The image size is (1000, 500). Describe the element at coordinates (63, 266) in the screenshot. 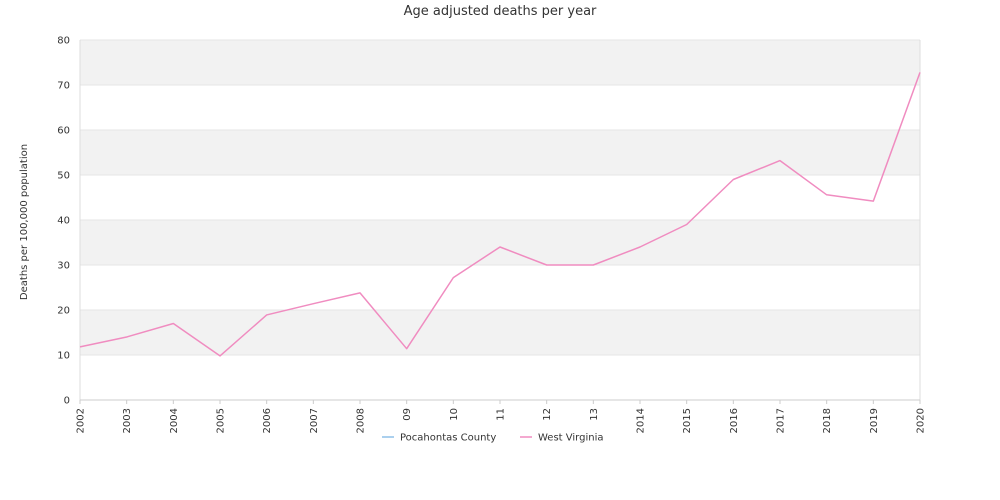

I see `y-tick-label: 30` at that location.